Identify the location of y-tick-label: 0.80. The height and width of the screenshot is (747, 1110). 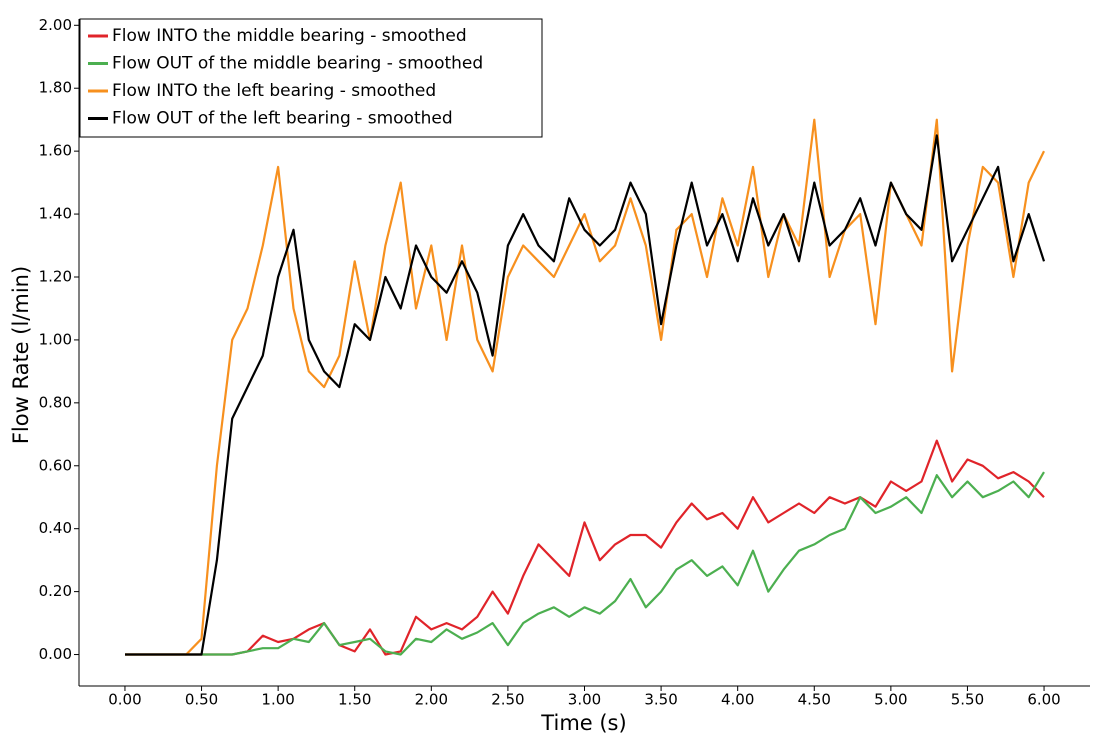
(55, 402).